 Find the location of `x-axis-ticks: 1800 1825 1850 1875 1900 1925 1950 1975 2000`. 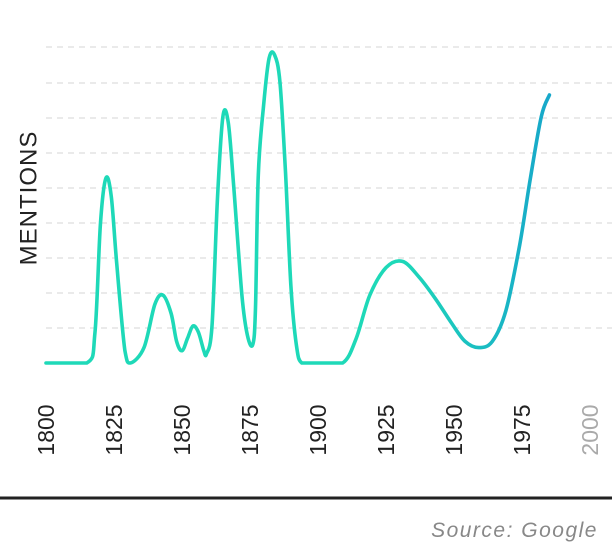

x-axis-ticks: 1800 1825 1850 1875 1900 1925 1950 1975 2000 is located at coordinates (318, 429).